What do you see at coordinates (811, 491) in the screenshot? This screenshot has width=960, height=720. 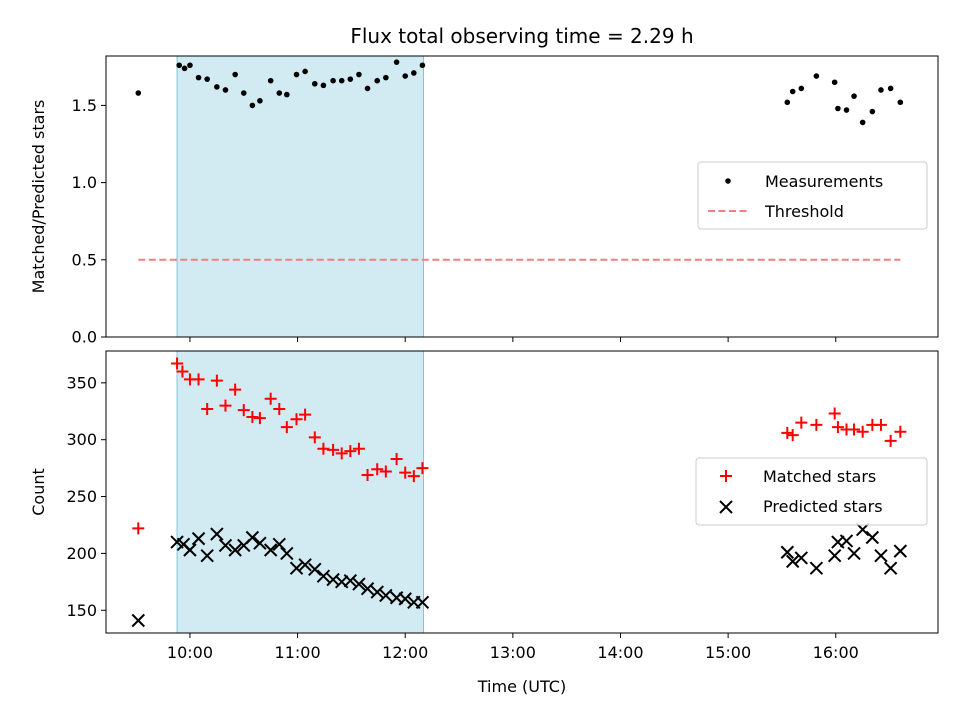 I see `bottom-legend-box` at bounding box center [811, 491].